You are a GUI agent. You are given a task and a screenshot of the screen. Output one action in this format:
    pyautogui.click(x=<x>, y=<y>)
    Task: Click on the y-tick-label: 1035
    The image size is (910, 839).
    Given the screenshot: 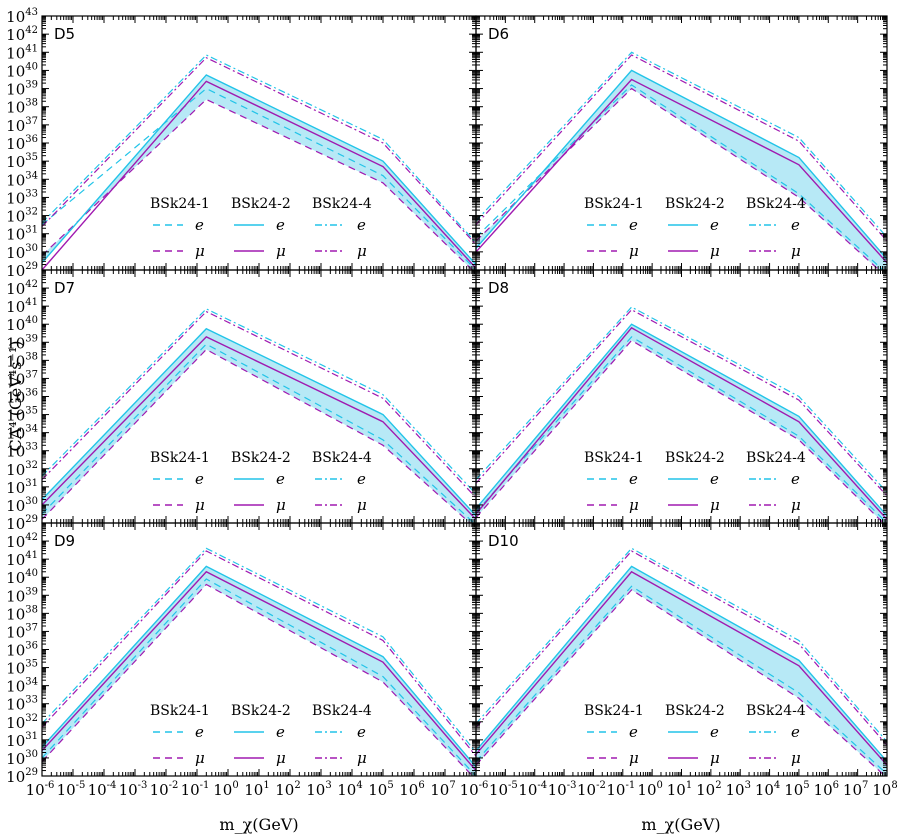 What is the action you would take?
    pyautogui.click(x=22, y=161)
    